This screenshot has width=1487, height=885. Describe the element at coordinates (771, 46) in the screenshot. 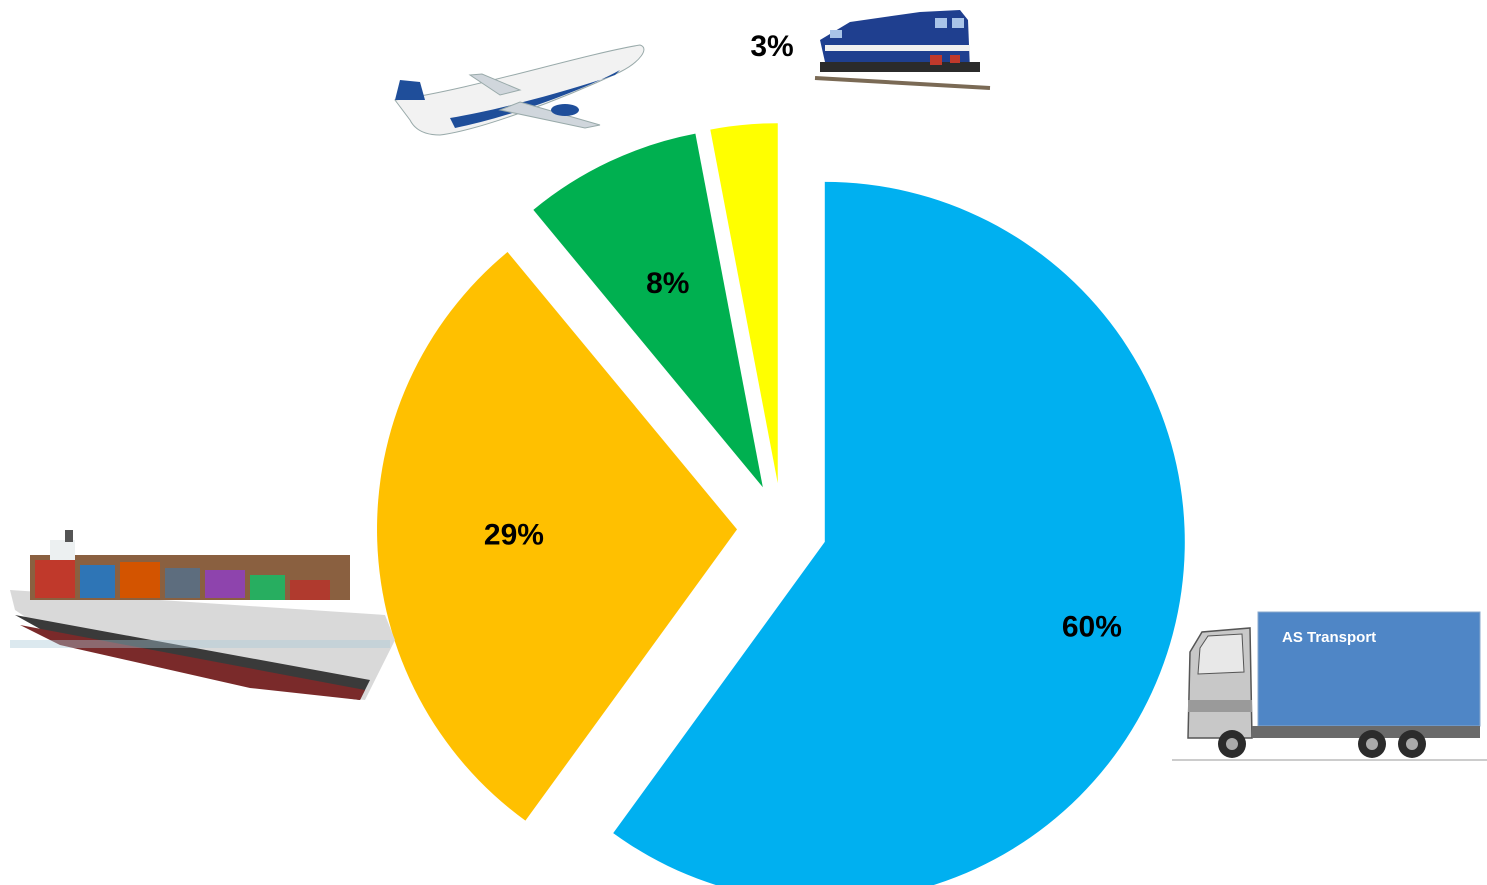

I see `pie-label-3pct: 3%` at that location.